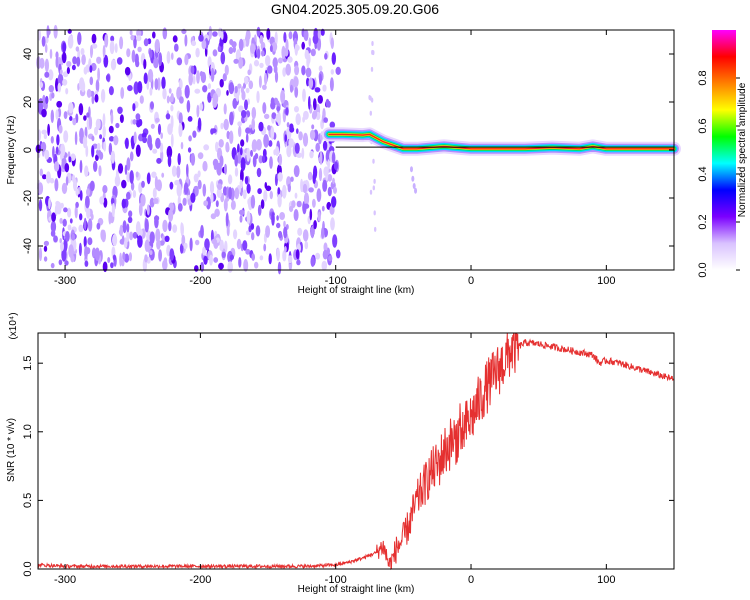 This screenshot has height=600, width=750. I want to click on snr-y-label: SNR (10 * v/v), so click(11, 450).